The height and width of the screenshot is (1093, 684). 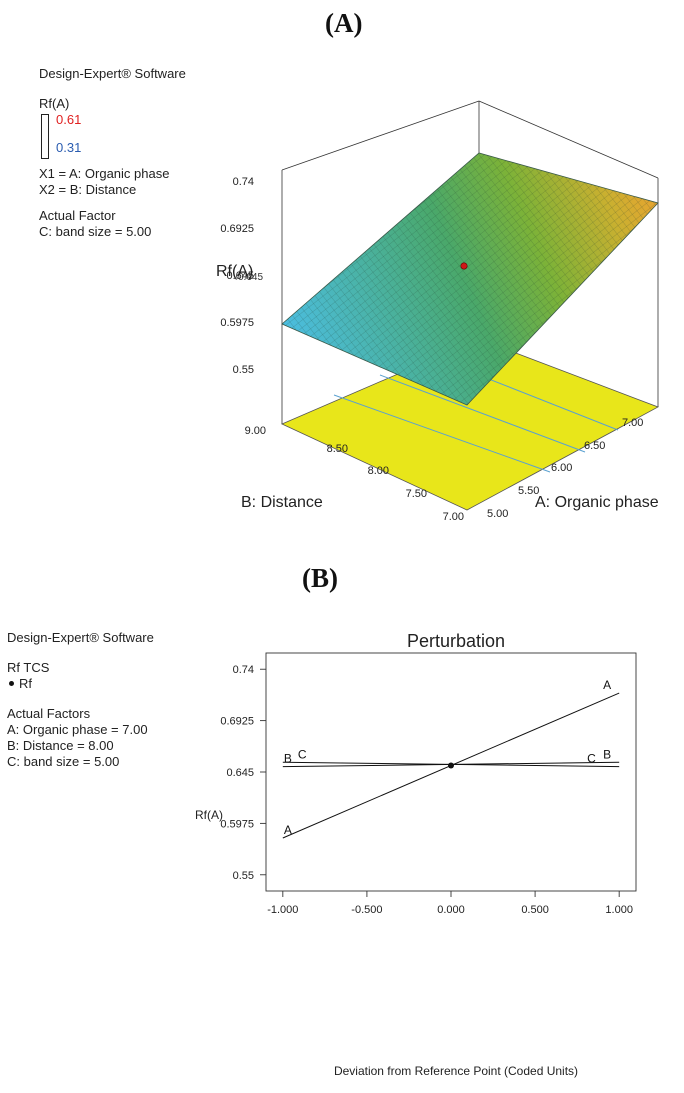 I want to click on series-label-start: C, so click(x=302, y=754).